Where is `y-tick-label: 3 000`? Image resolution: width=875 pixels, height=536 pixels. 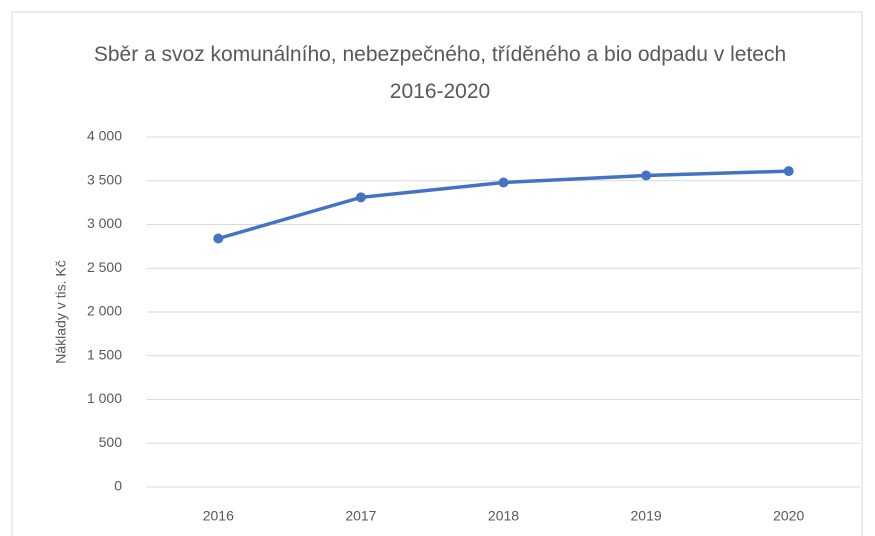 y-tick-label: 3 000 is located at coordinates (104, 223).